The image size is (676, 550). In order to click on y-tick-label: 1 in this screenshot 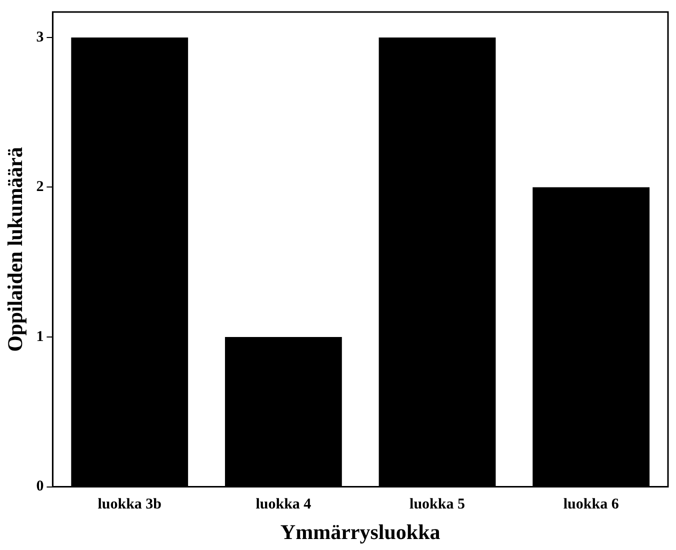, I will do `click(40, 336)`.